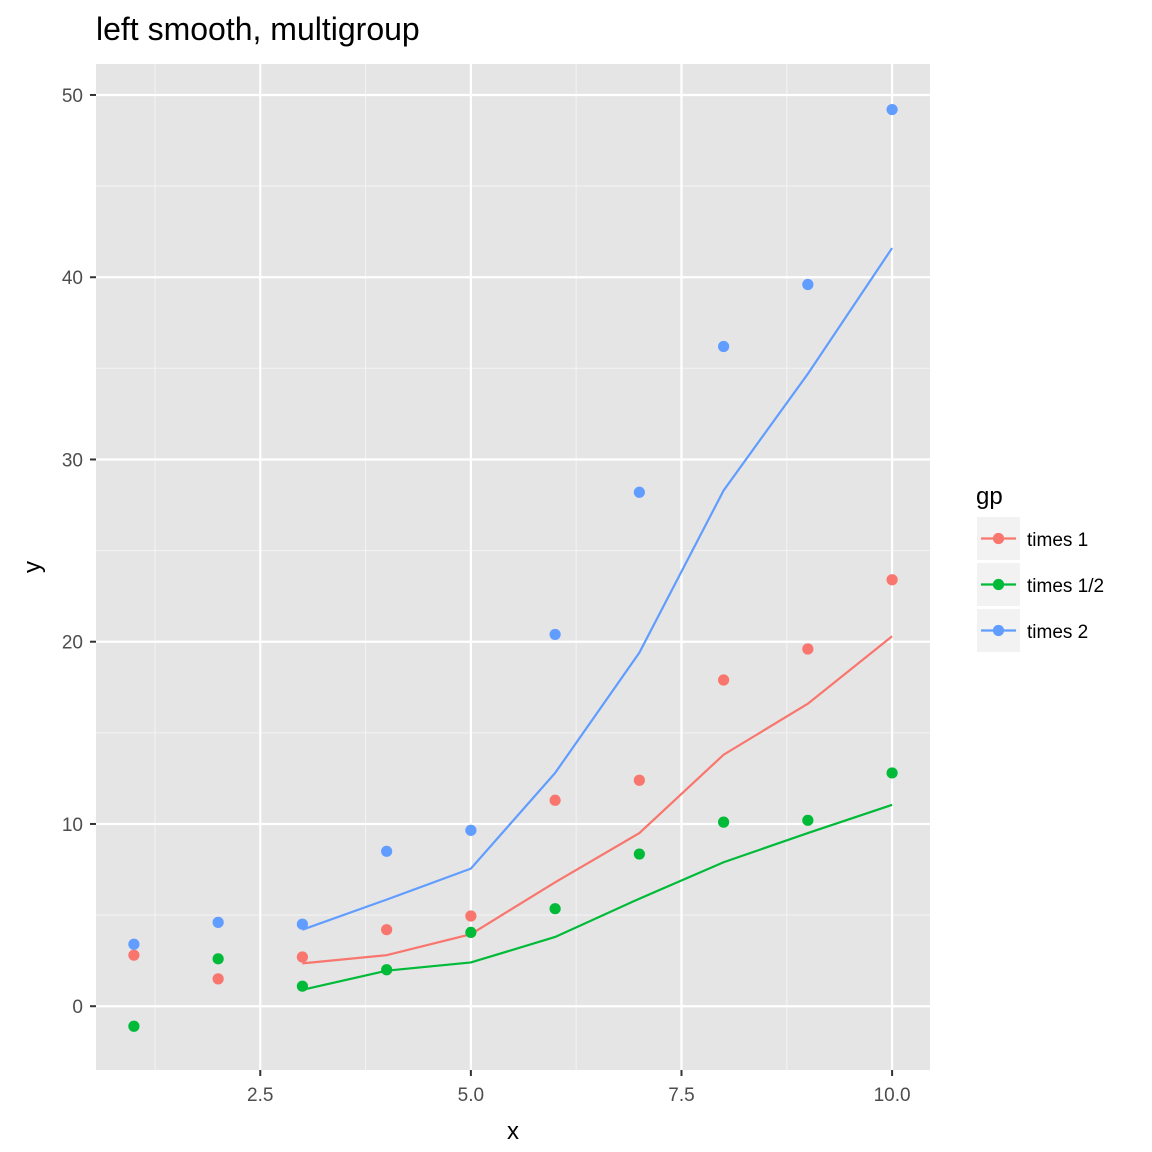 The height and width of the screenshot is (1152, 1152). Describe the element at coordinates (989, 496) in the screenshot. I see `legend-title: gp` at that location.